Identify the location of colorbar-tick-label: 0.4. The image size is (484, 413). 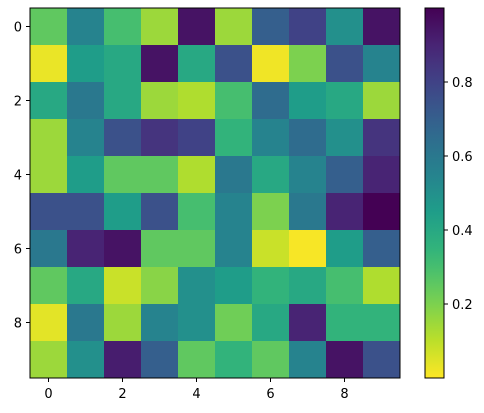
(462, 231).